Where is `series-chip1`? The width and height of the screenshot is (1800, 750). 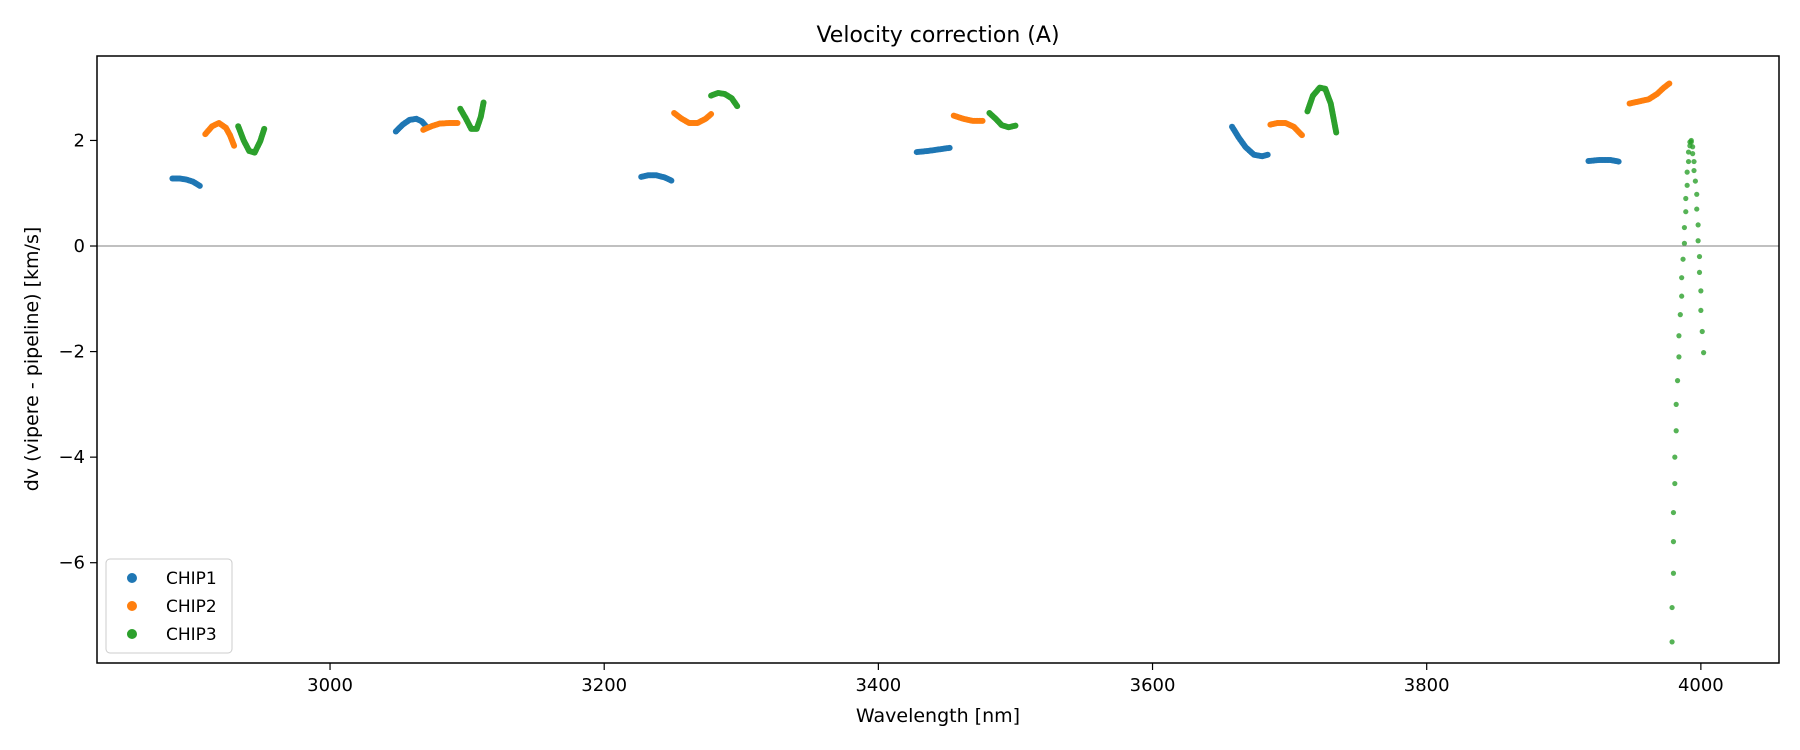
series-chip1 is located at coordinates (895, 152).